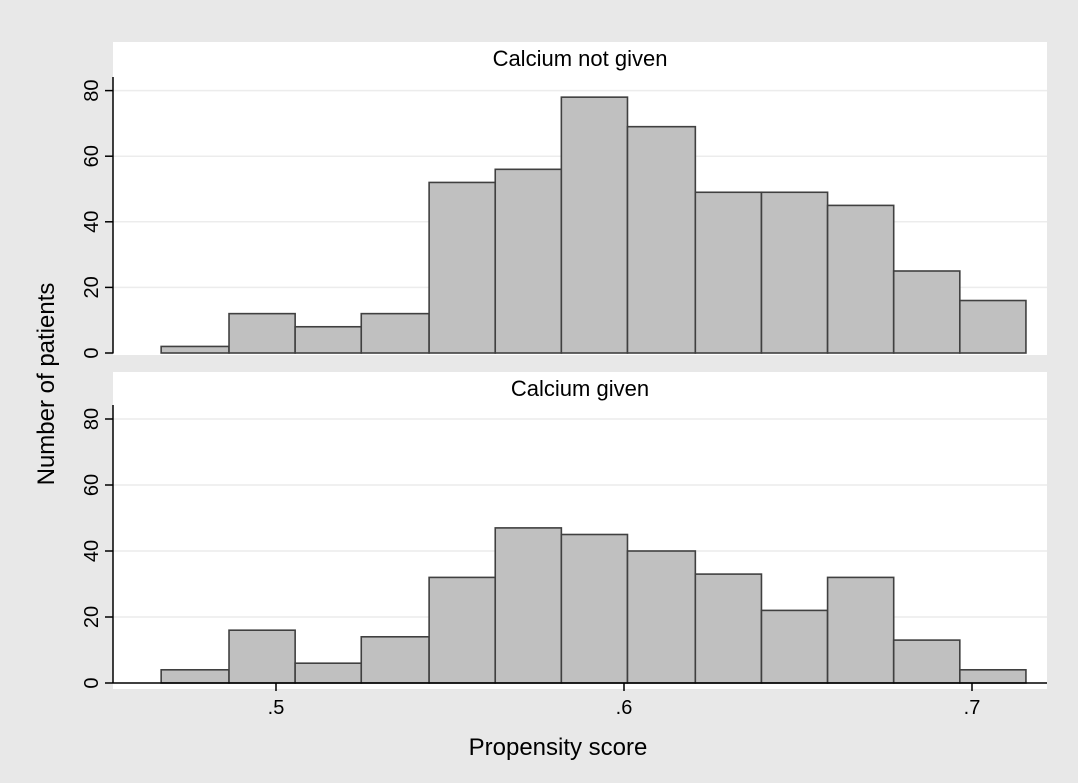 This screenshot has width=1078, height=783. I want to click on x-tick-label: .7, so click(972, 708).